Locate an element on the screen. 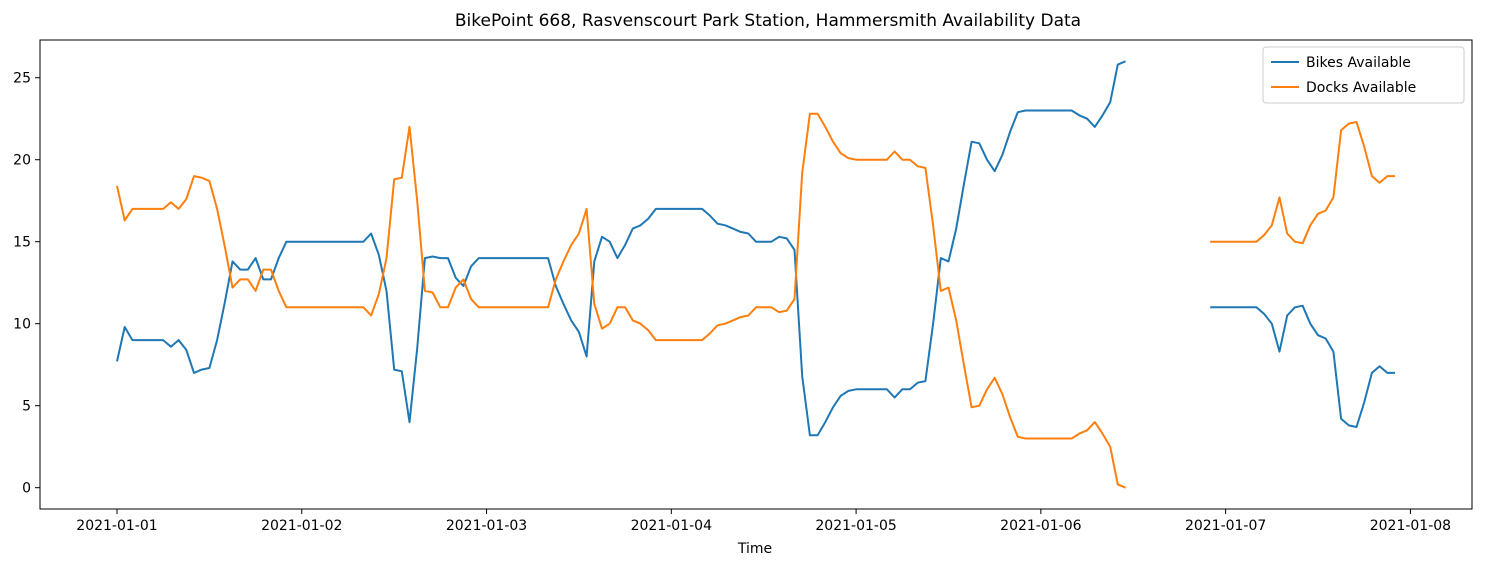 The height and width of the screenshot is (568, 1498). x-tick-label: 2021-01-08 is located at coordinates (1410, 526).